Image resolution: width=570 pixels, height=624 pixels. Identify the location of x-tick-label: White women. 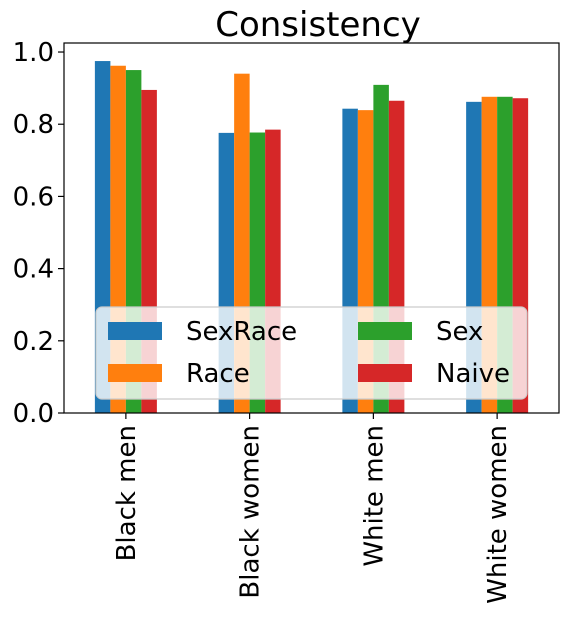
(498, 514).